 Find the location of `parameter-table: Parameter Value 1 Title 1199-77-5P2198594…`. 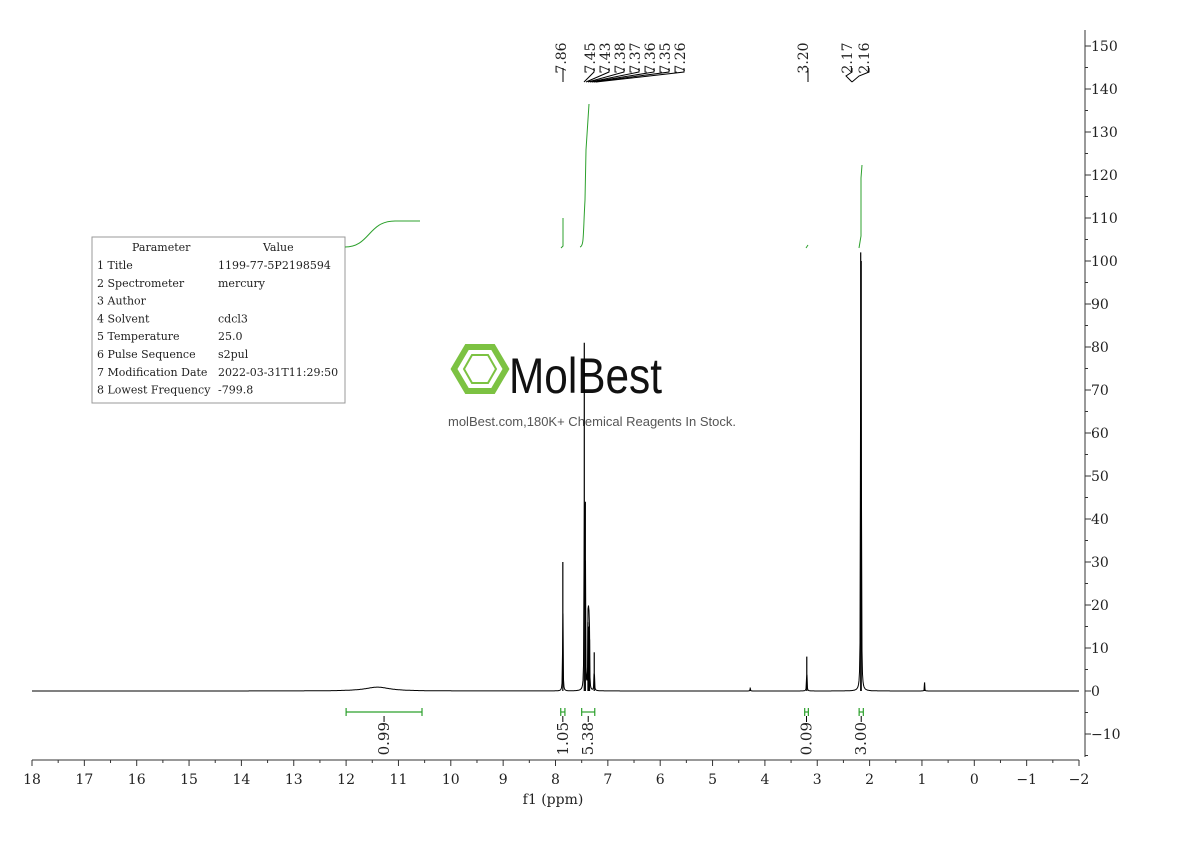

parameter-table: Parameter Value 1 Title 1199-77-5P2198594… is located at coordinates (218, 320).